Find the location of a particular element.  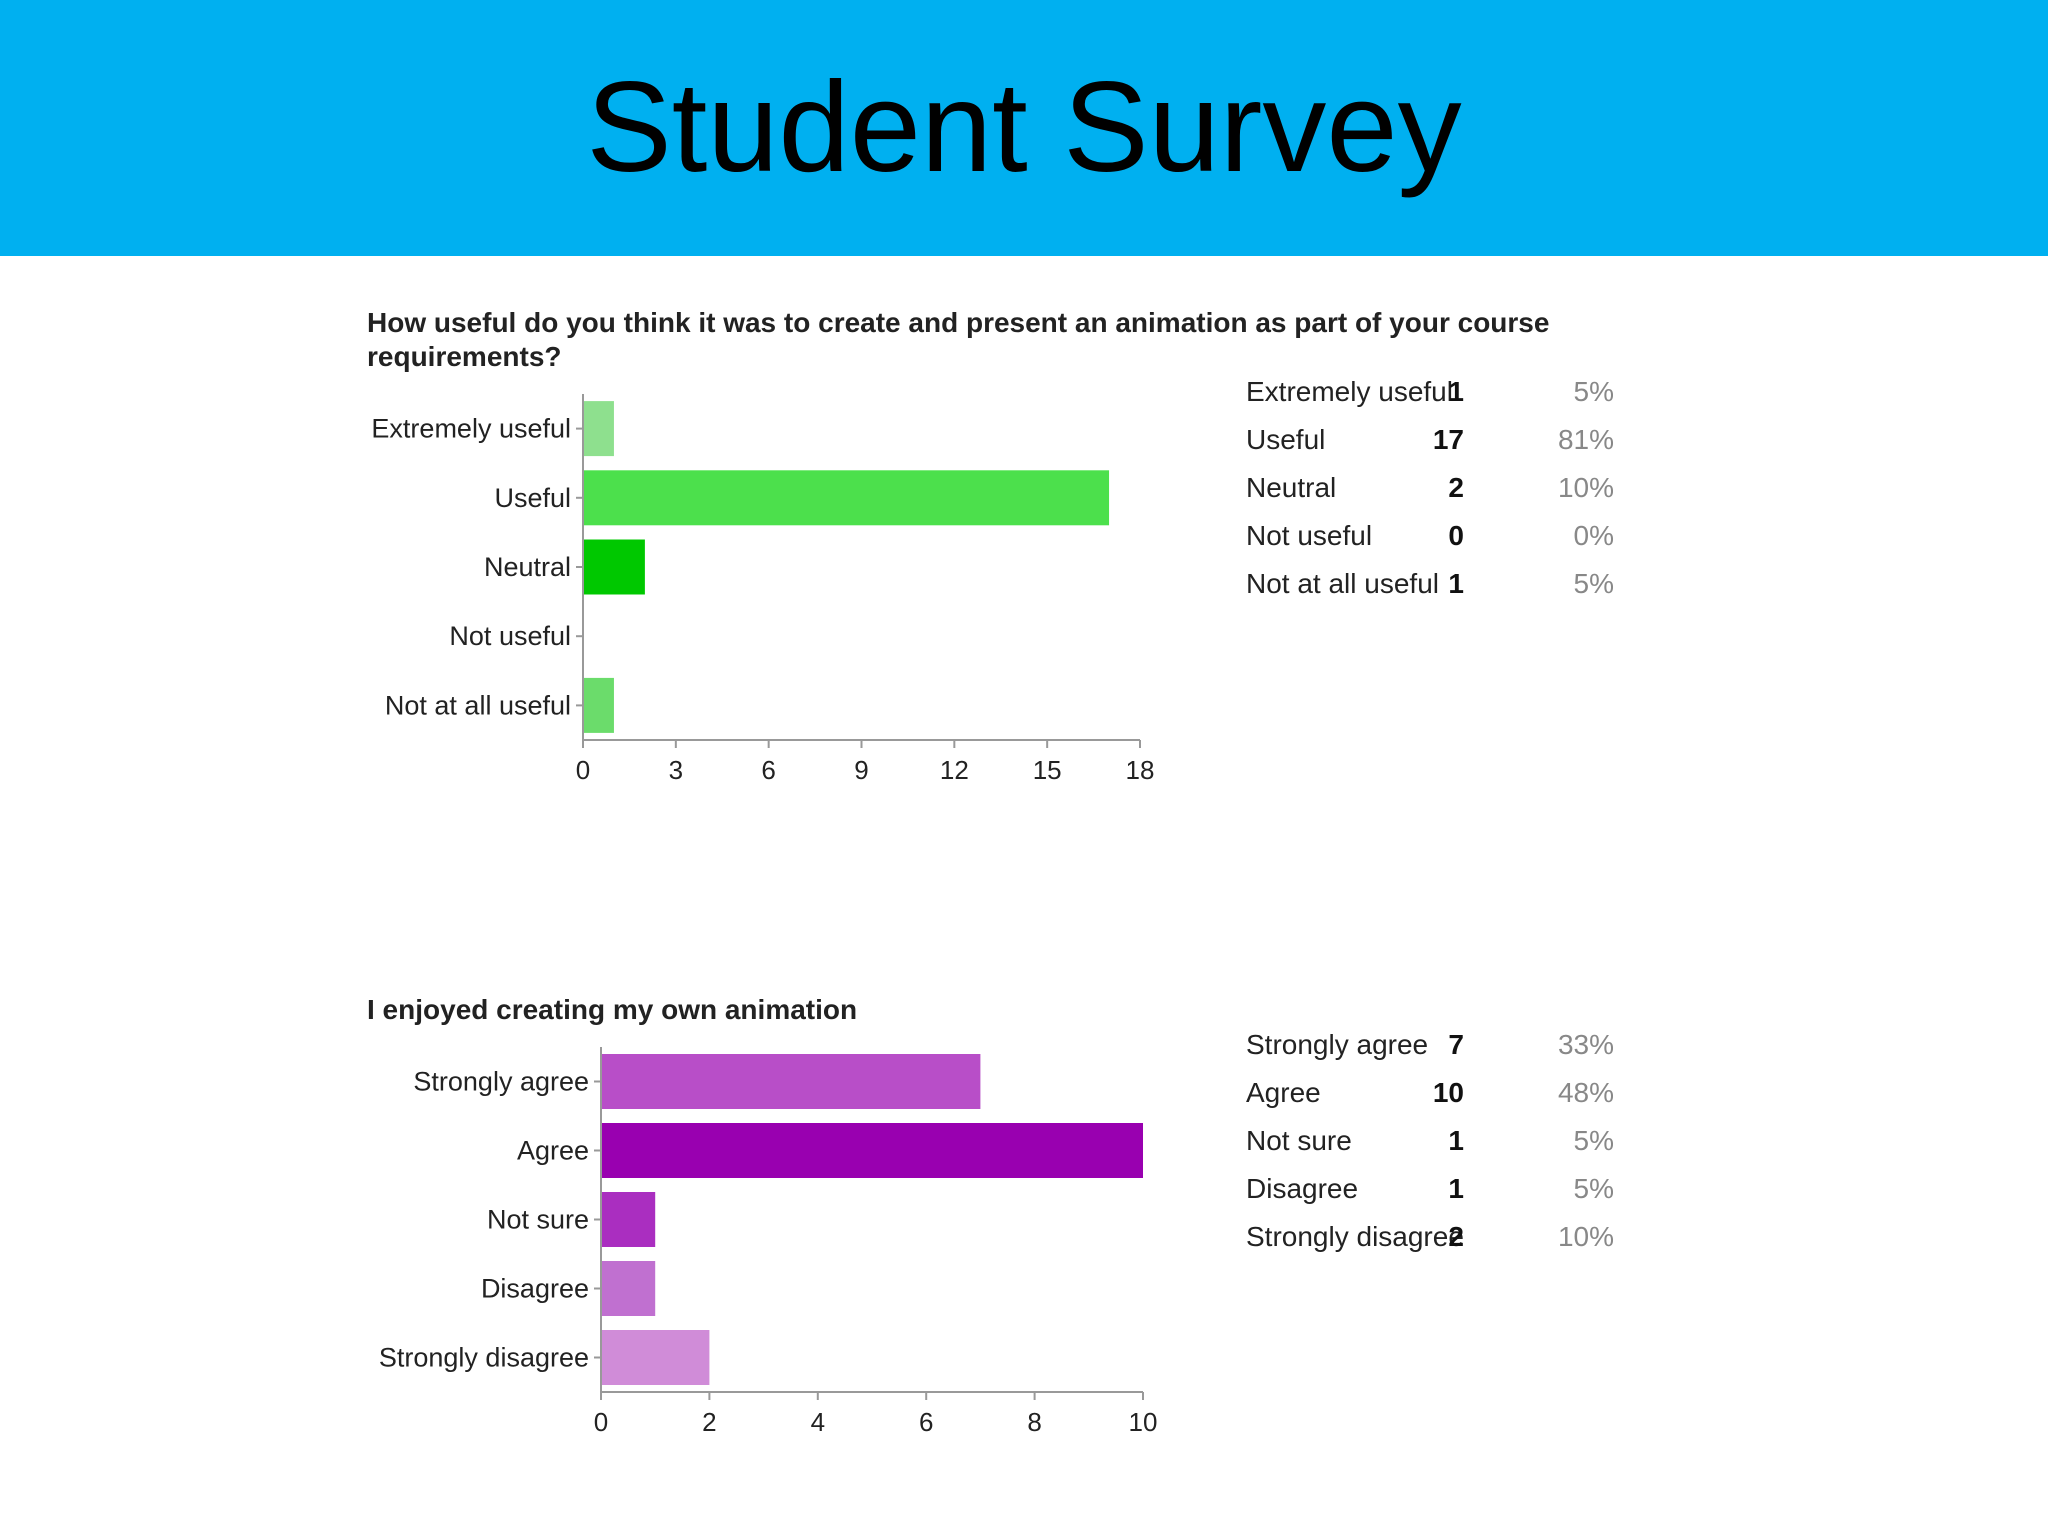

summary-count: 7 is located at coordinates (1456, 1044).